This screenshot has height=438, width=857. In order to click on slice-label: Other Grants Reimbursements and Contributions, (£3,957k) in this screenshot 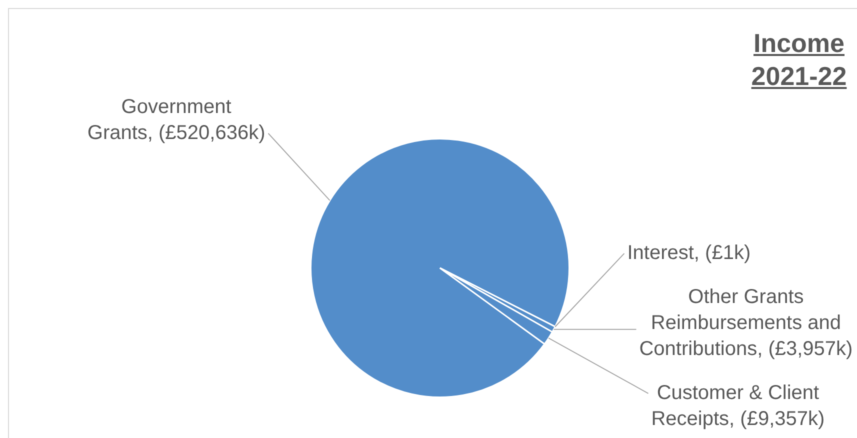, I will do `click(746, 323)`.